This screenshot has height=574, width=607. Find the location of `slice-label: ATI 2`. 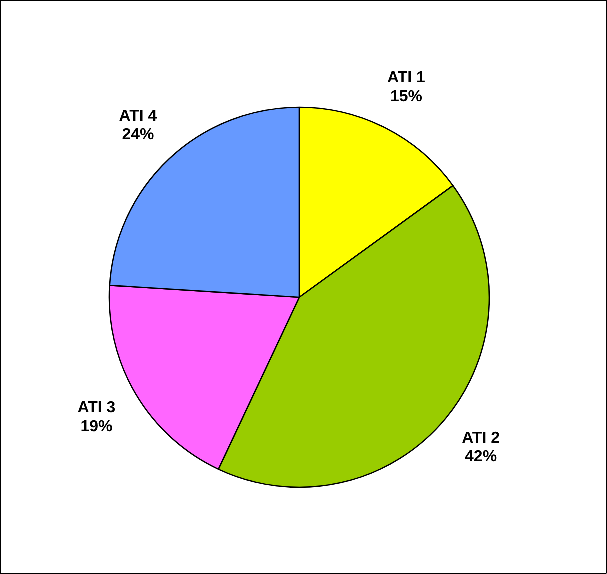

slice-label: ATI 2 is located at coordinates (481, 438).